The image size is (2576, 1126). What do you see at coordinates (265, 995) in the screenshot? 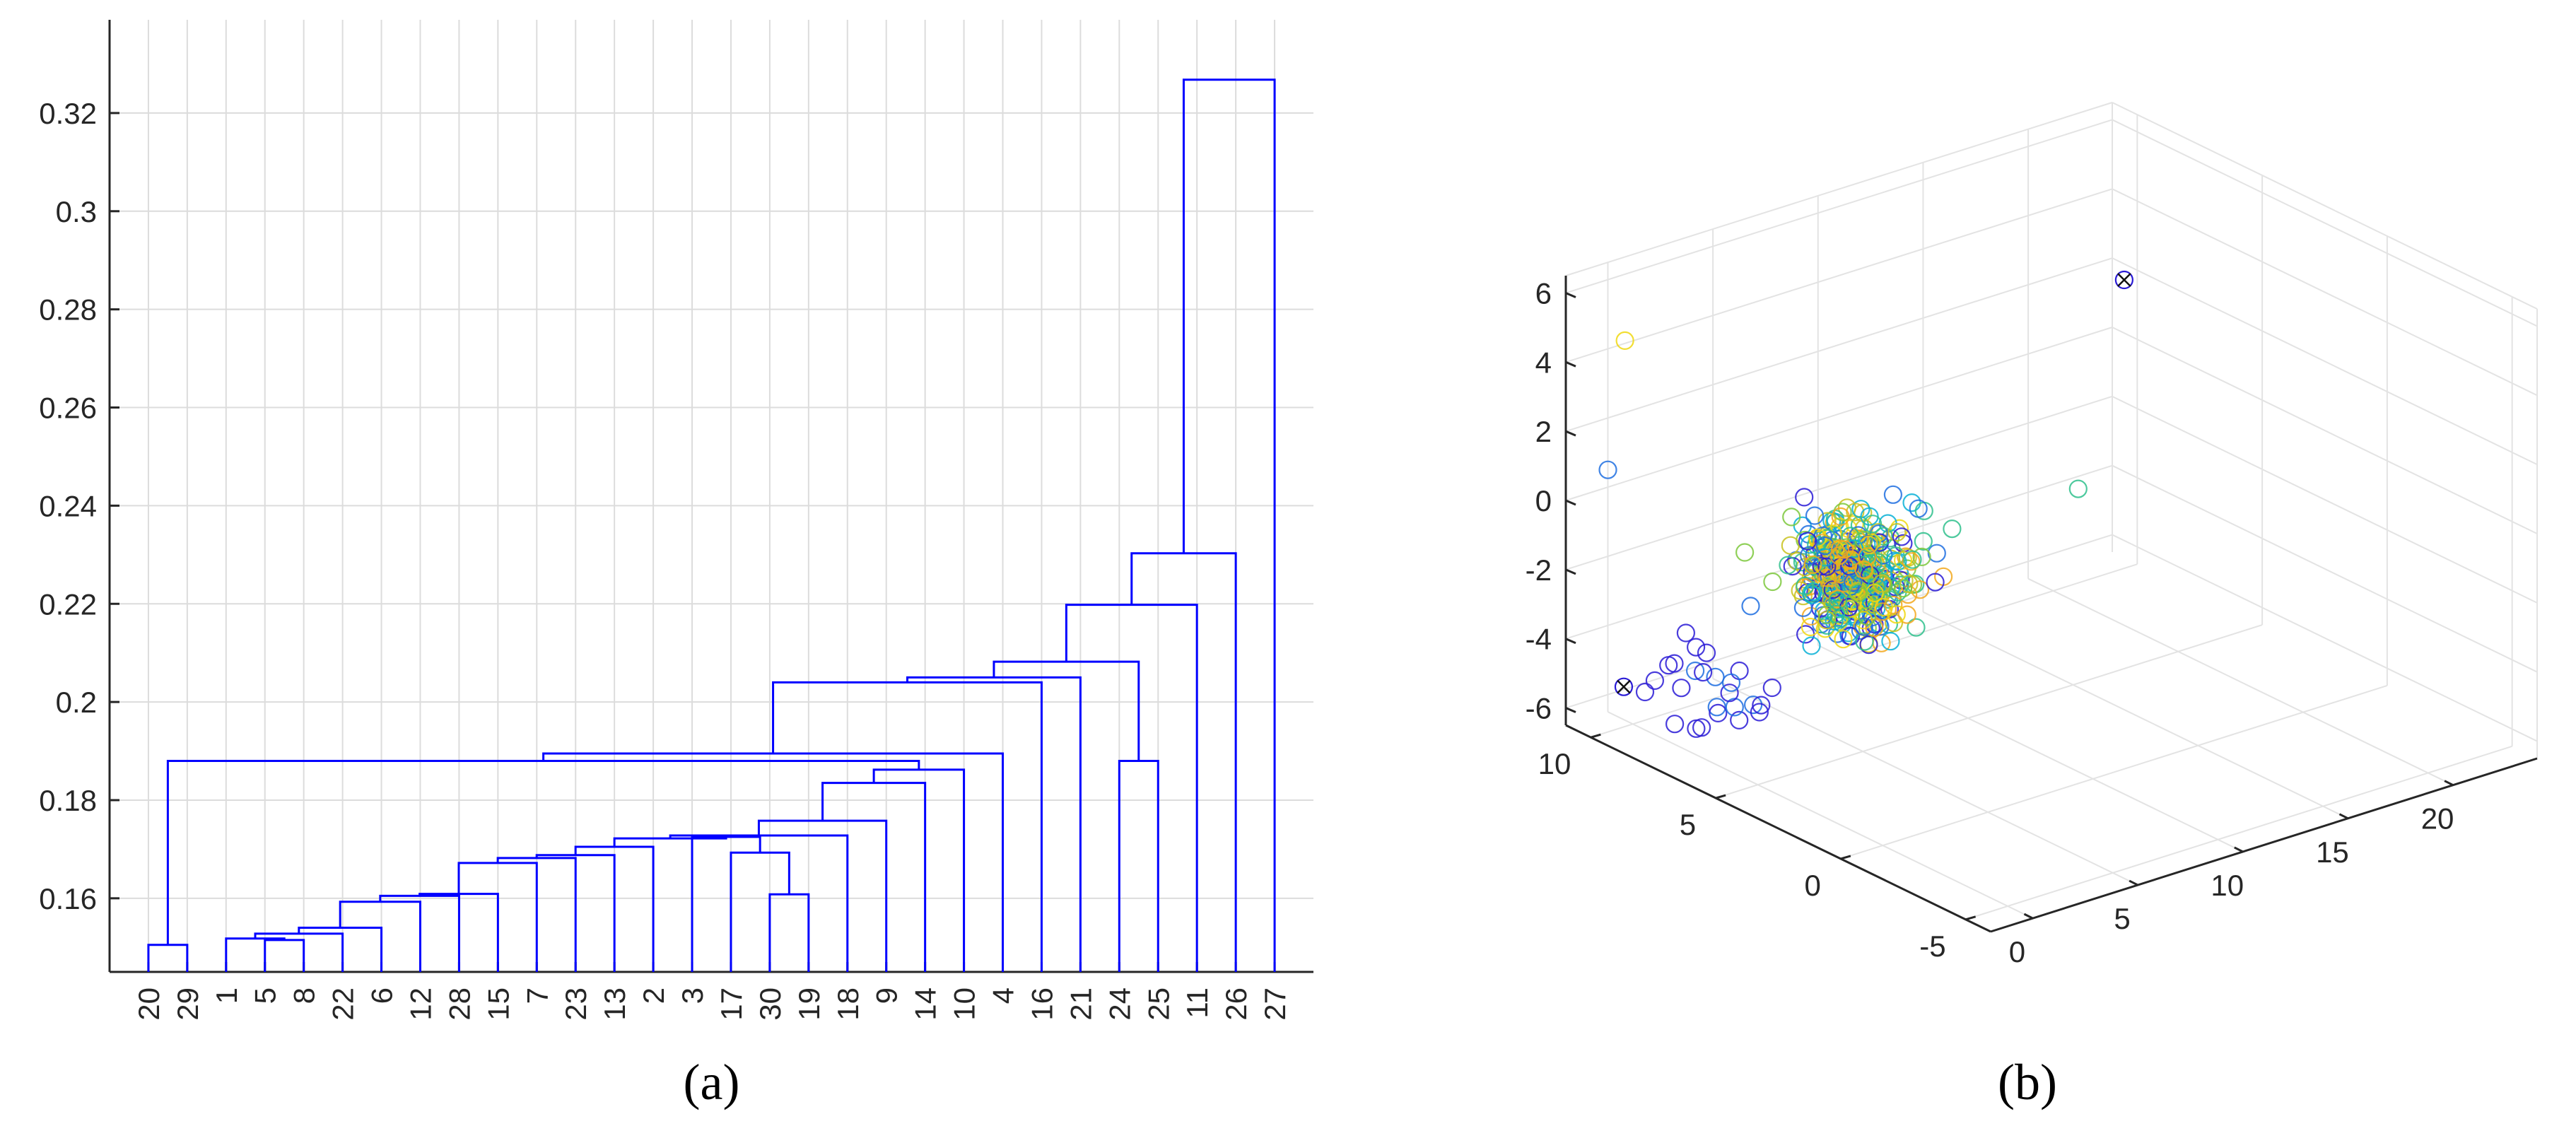
I see `leaf-label: 5` at bounding box center [265, 995].